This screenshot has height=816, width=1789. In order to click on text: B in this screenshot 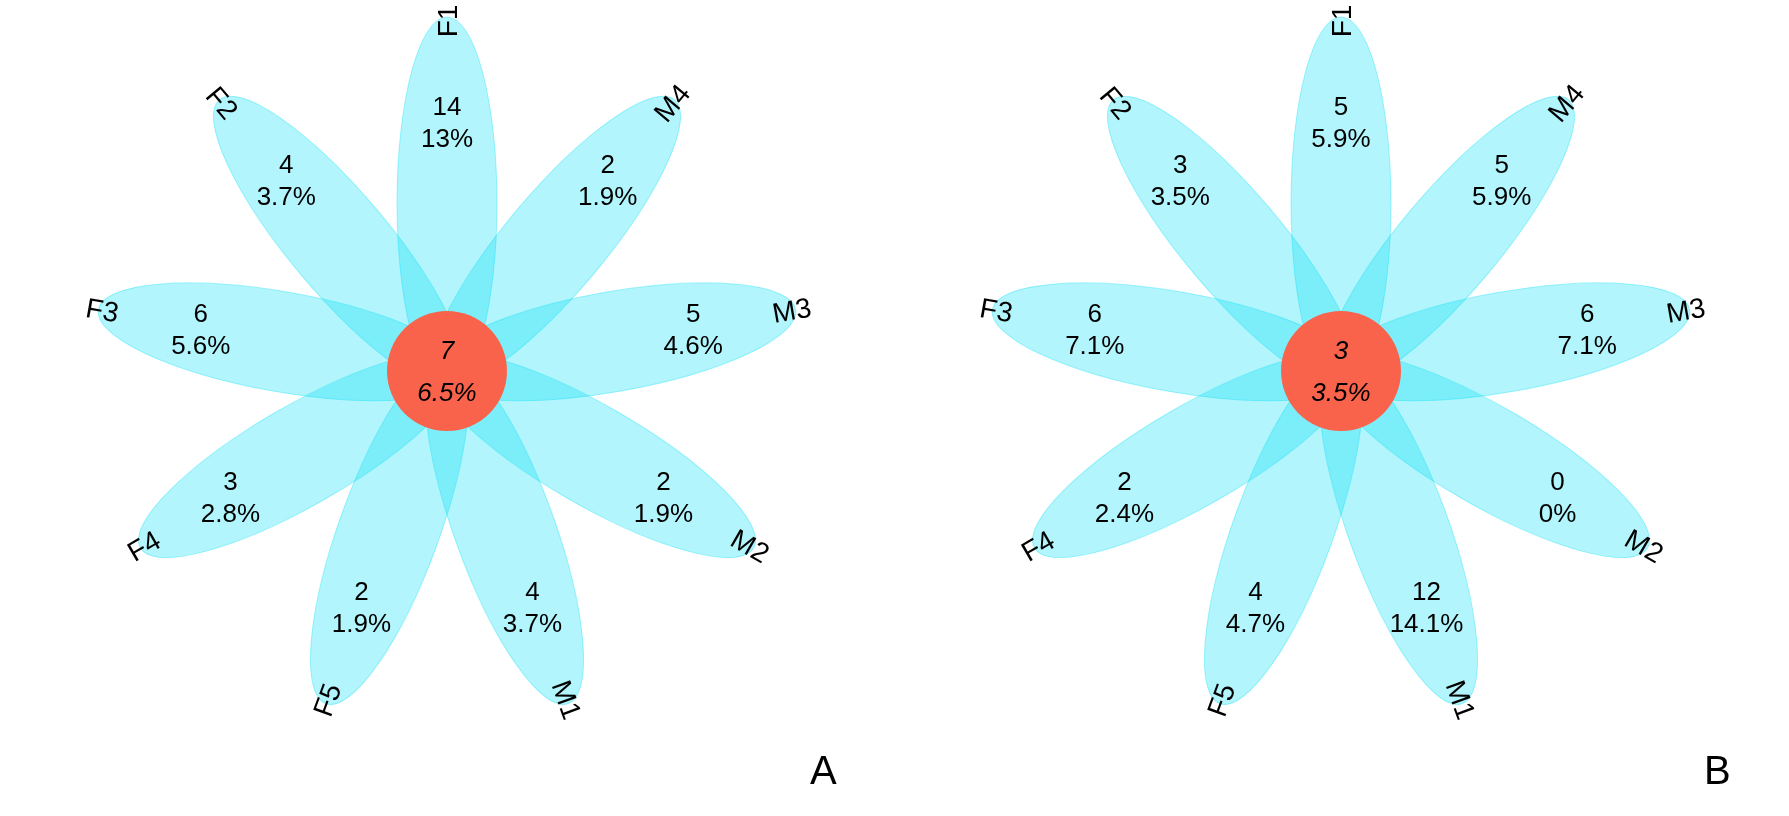, I will do `click(1717, 770)`.